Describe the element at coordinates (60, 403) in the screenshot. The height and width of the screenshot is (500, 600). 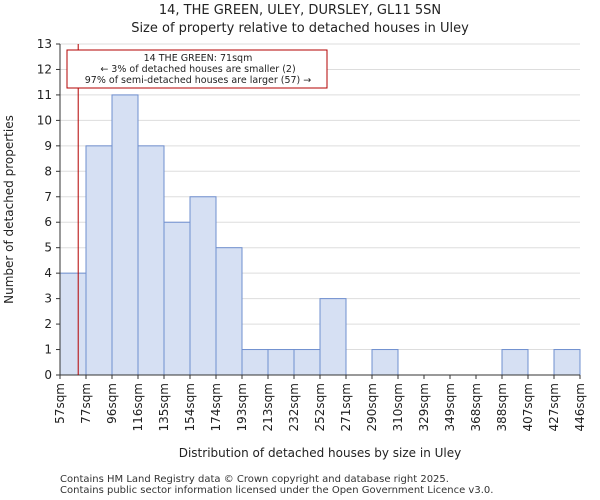
I see `x-tick-label: 57sqm` at that location.